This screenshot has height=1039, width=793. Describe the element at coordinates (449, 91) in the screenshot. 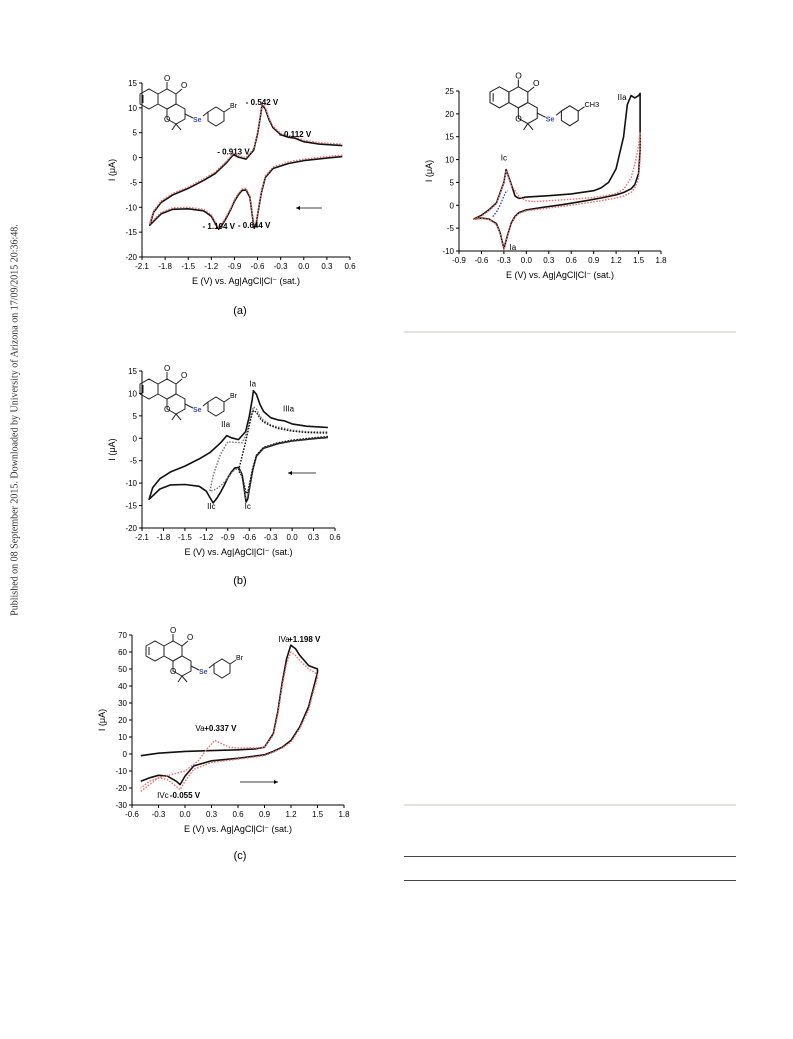

I see `y-tick-label: 25` at that location.